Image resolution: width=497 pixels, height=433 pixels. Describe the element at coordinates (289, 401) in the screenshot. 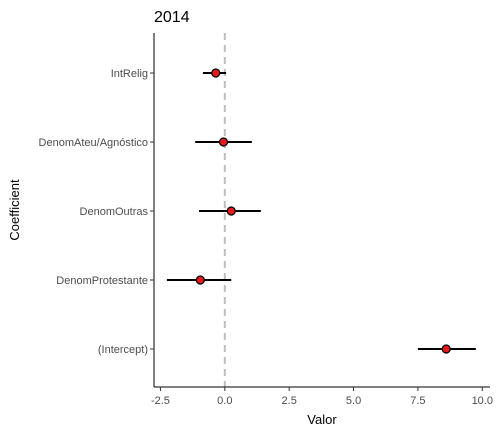

I see `x-tick-label: 2.5` at that location.